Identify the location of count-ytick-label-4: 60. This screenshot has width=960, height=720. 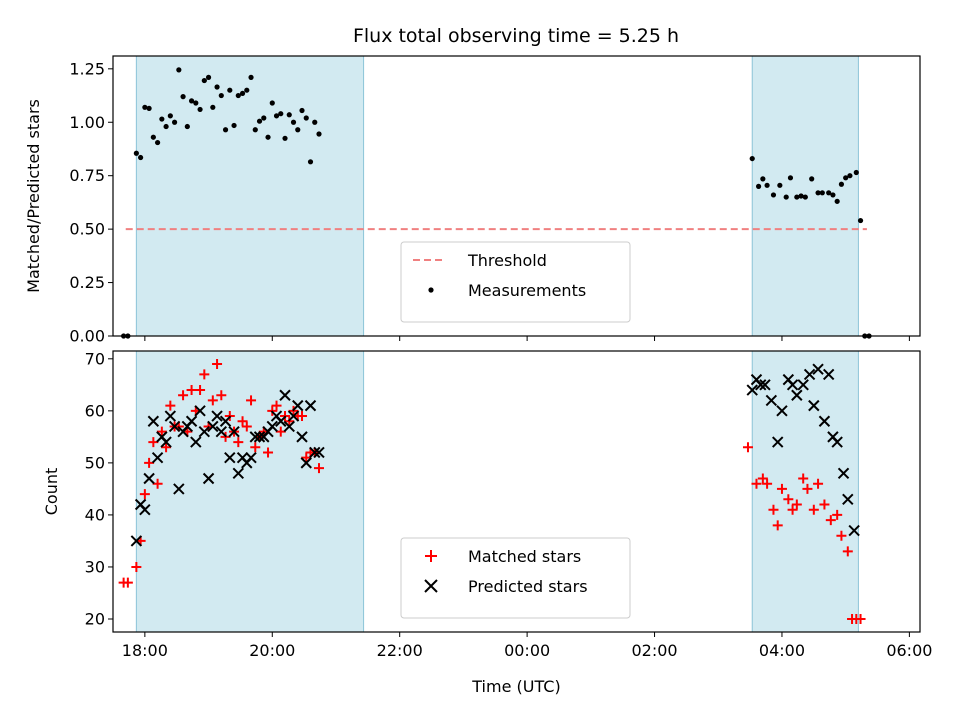
(95, 410).